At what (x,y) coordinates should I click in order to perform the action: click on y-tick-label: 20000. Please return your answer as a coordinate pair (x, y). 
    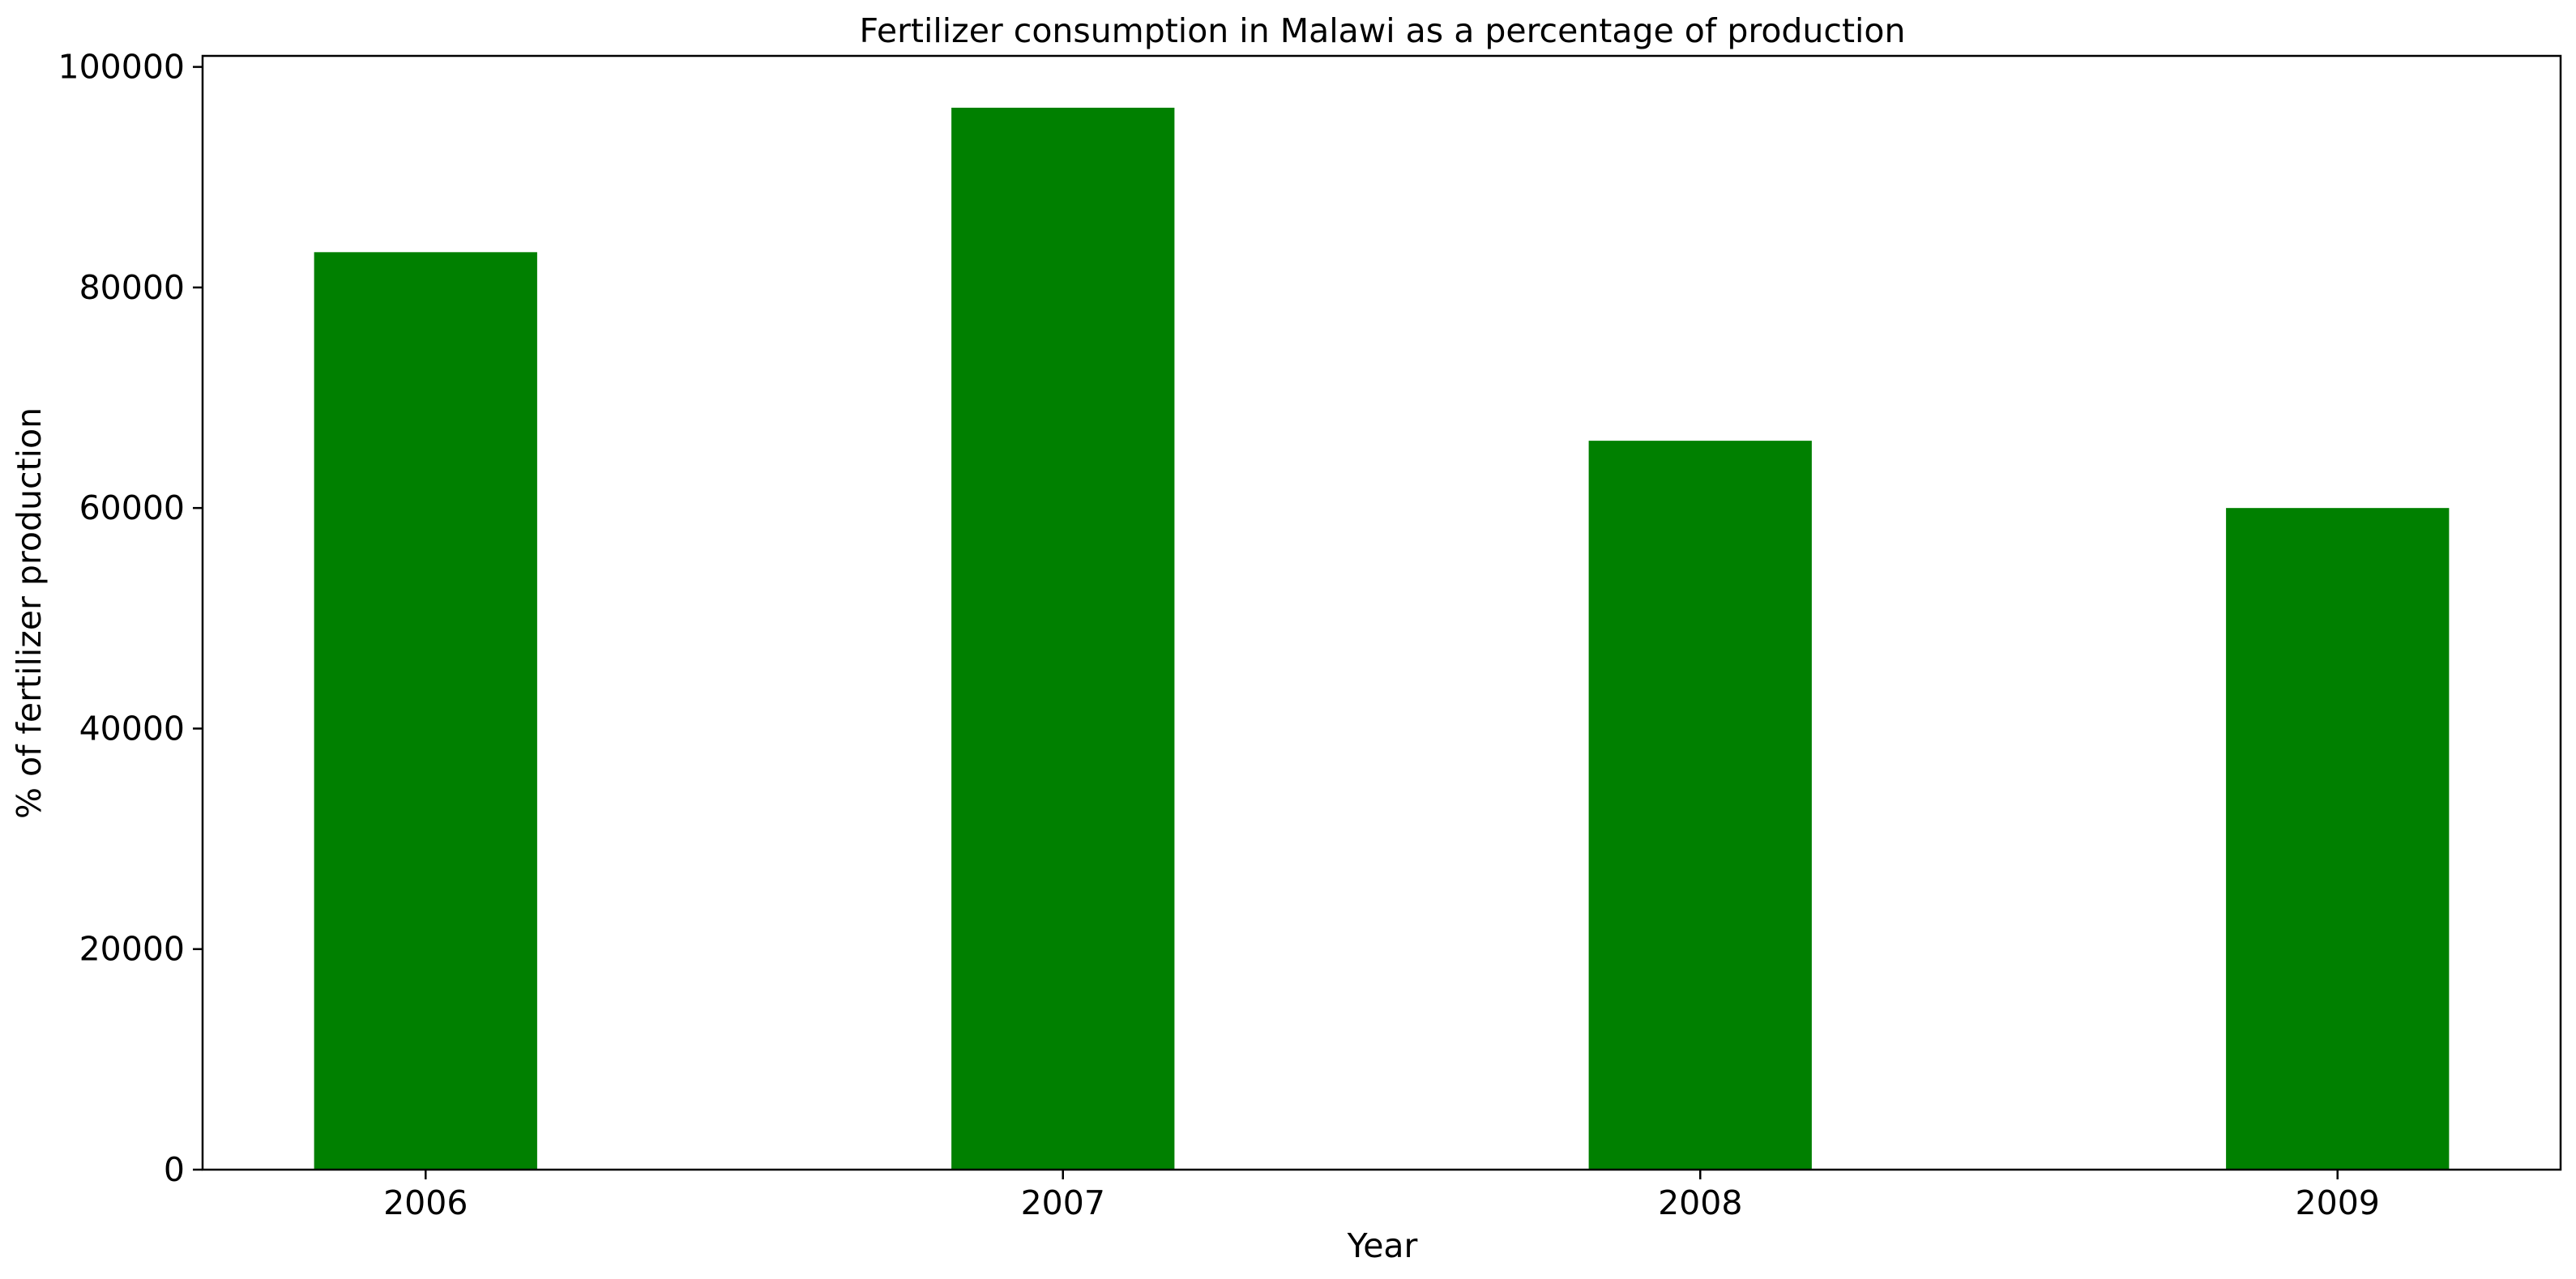
    Looking at the image, I should click on (132, 949).